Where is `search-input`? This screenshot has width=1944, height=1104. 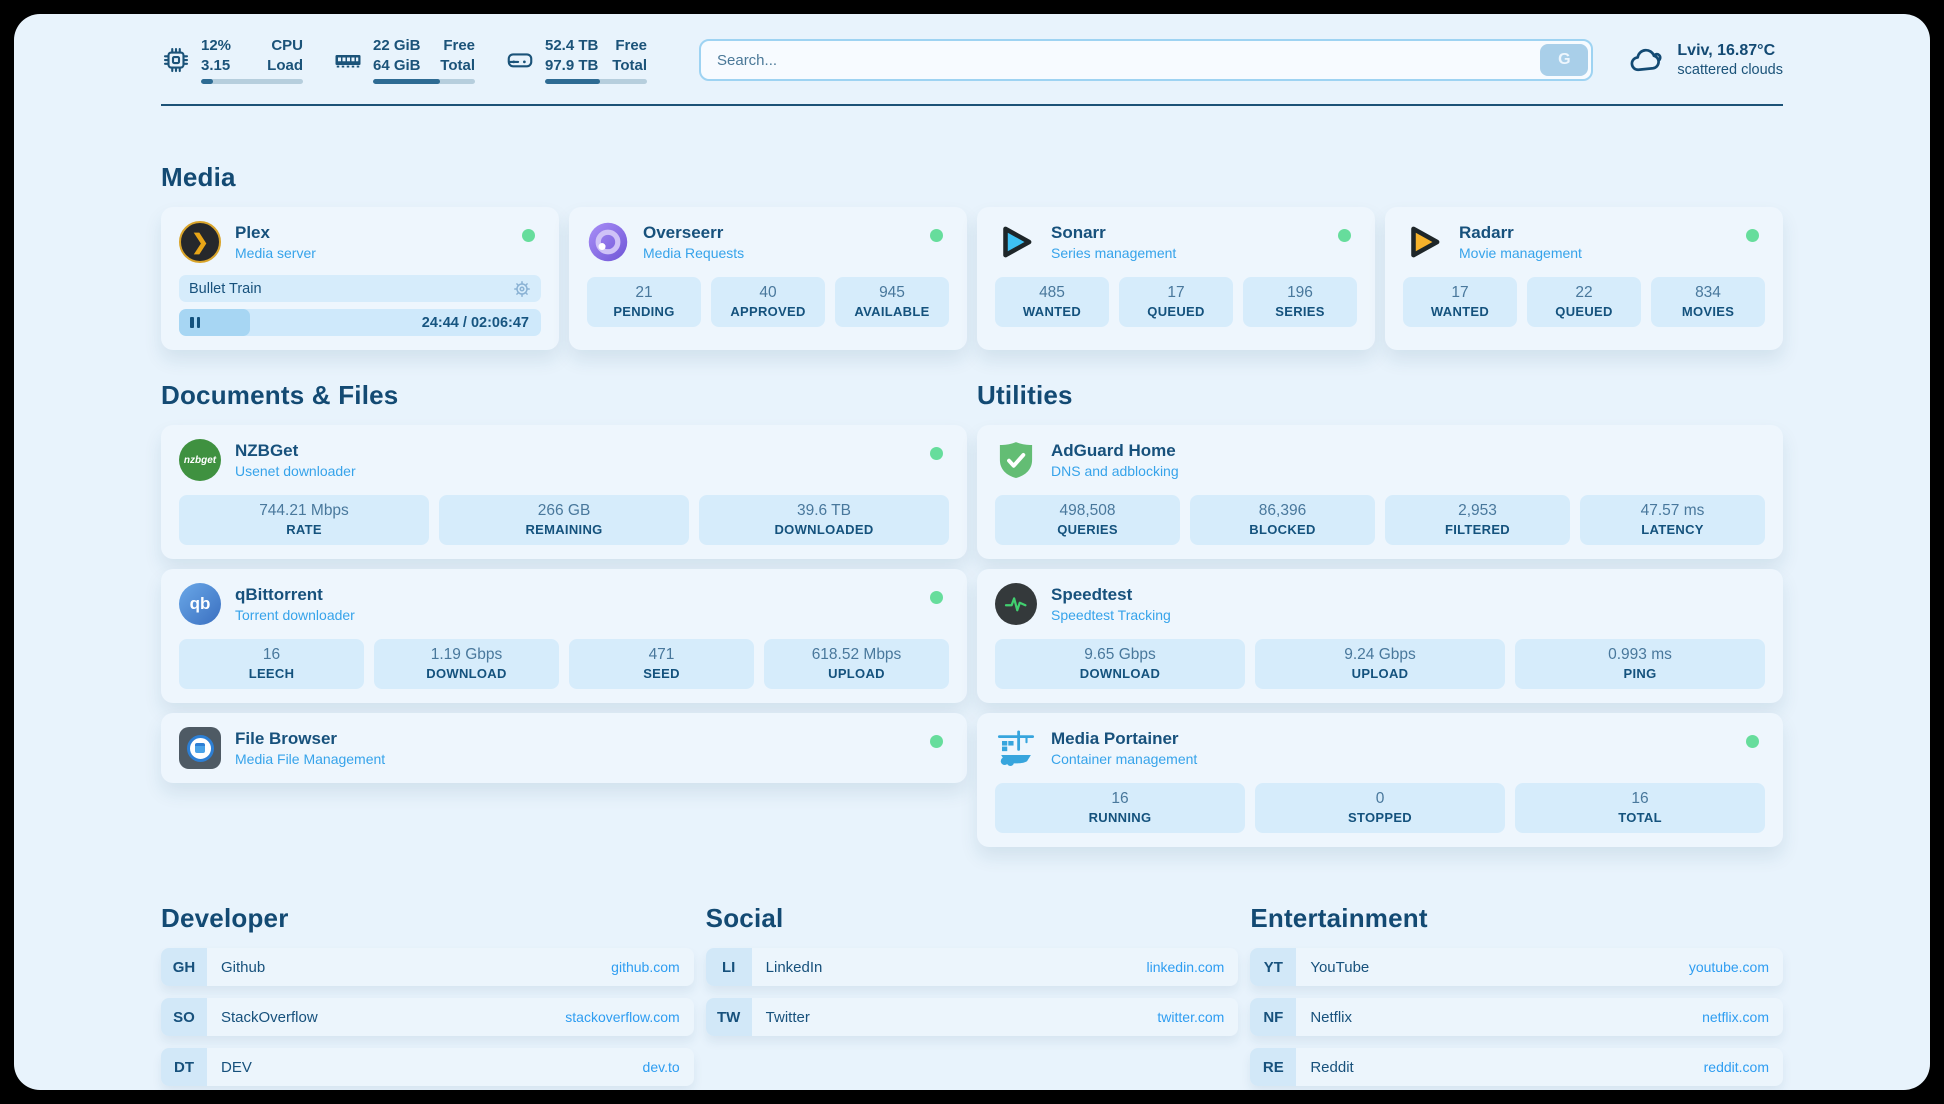 search-input is located at coordinates (1146, 60).